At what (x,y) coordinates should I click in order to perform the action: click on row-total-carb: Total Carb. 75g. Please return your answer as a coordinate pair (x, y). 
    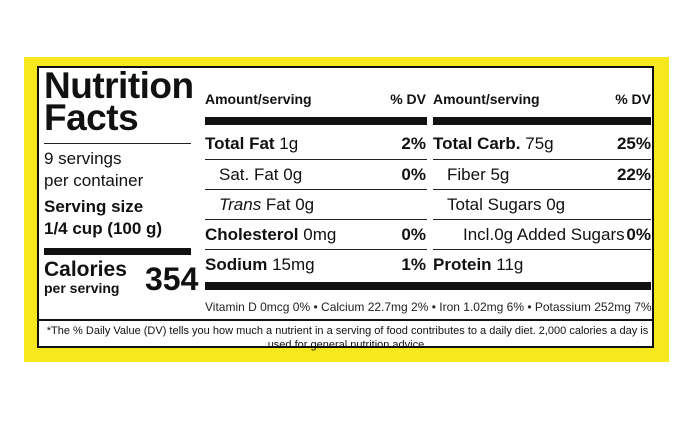
    Looking at the image, I should click on (493, 144).